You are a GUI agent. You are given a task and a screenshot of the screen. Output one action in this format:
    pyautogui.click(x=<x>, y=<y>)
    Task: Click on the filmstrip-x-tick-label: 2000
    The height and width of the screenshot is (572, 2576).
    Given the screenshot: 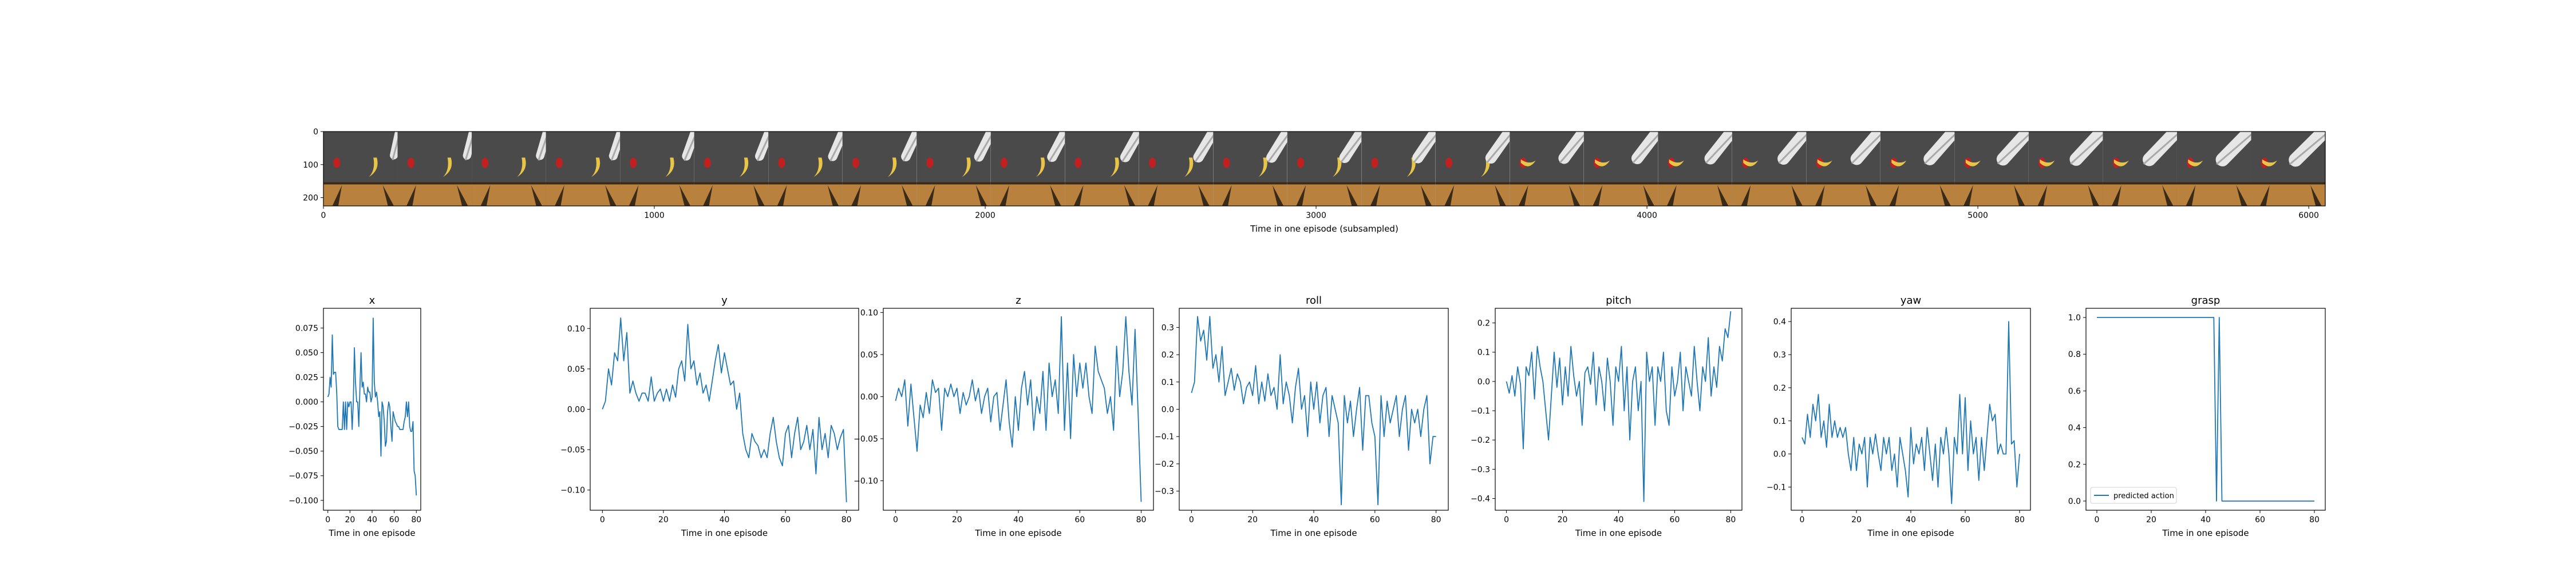 What is the action you would take?
    pyautogui.click(x=985, y=215)
    